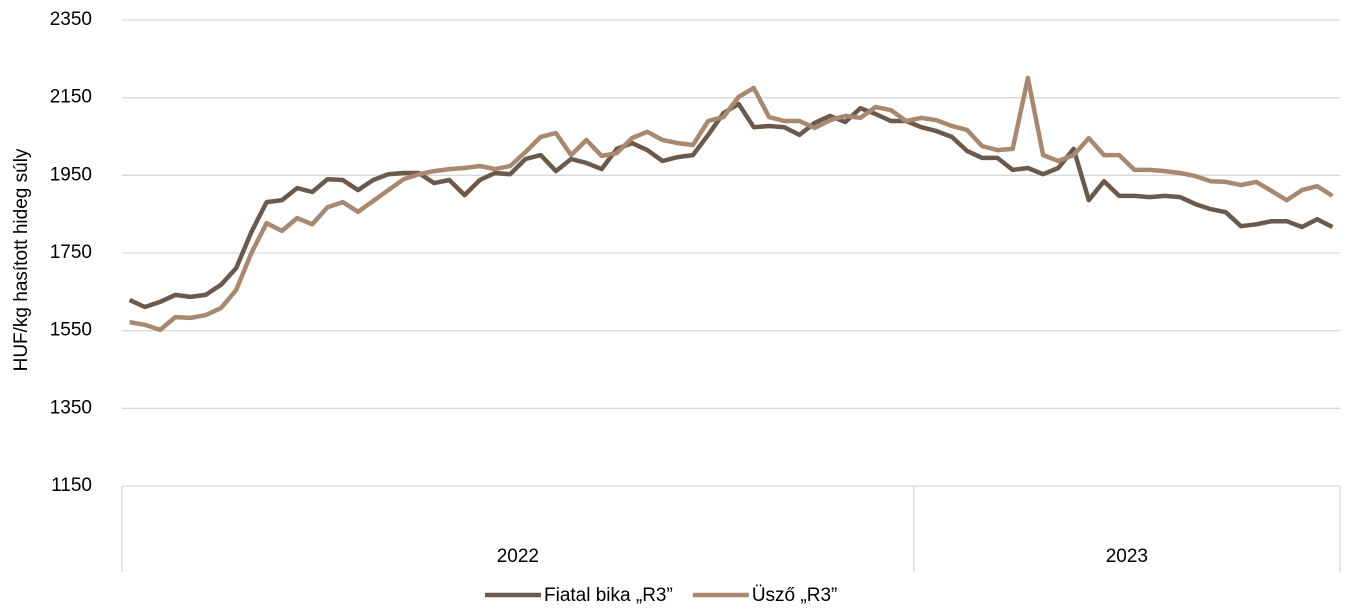 This screenshot has width=1346, height=610. I want to click on legend-label: Üsző „R3”, so click(795, 595).